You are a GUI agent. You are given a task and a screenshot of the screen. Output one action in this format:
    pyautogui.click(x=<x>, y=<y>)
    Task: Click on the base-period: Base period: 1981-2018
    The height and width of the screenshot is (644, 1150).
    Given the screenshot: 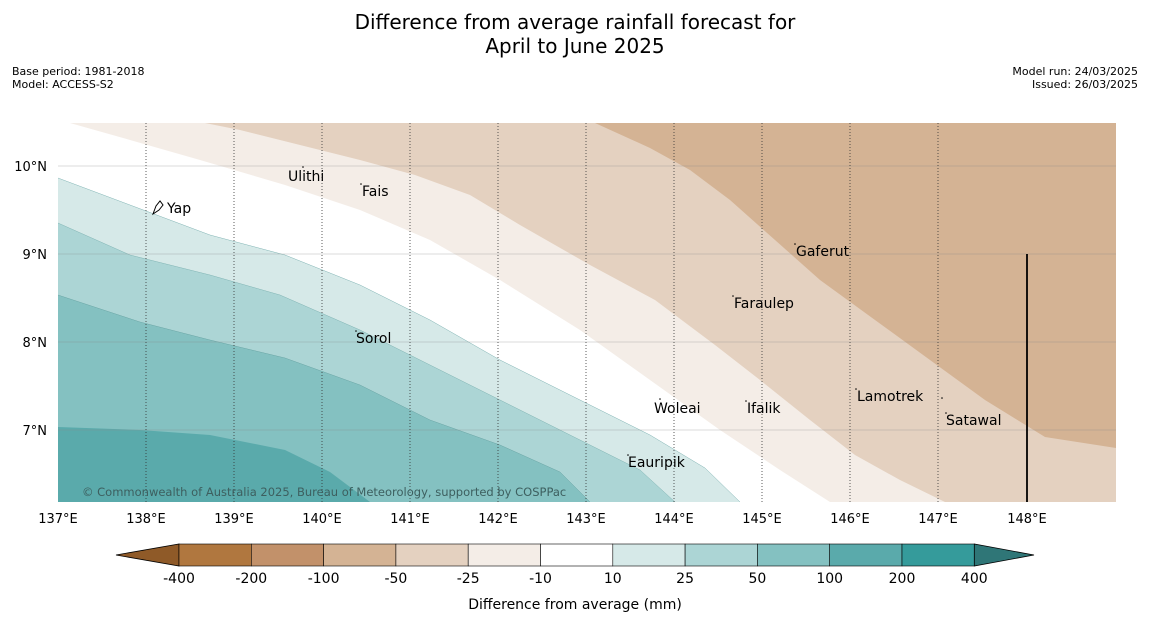 What is the action you would take?
    pyautogui.click(x=78, y=71)
    